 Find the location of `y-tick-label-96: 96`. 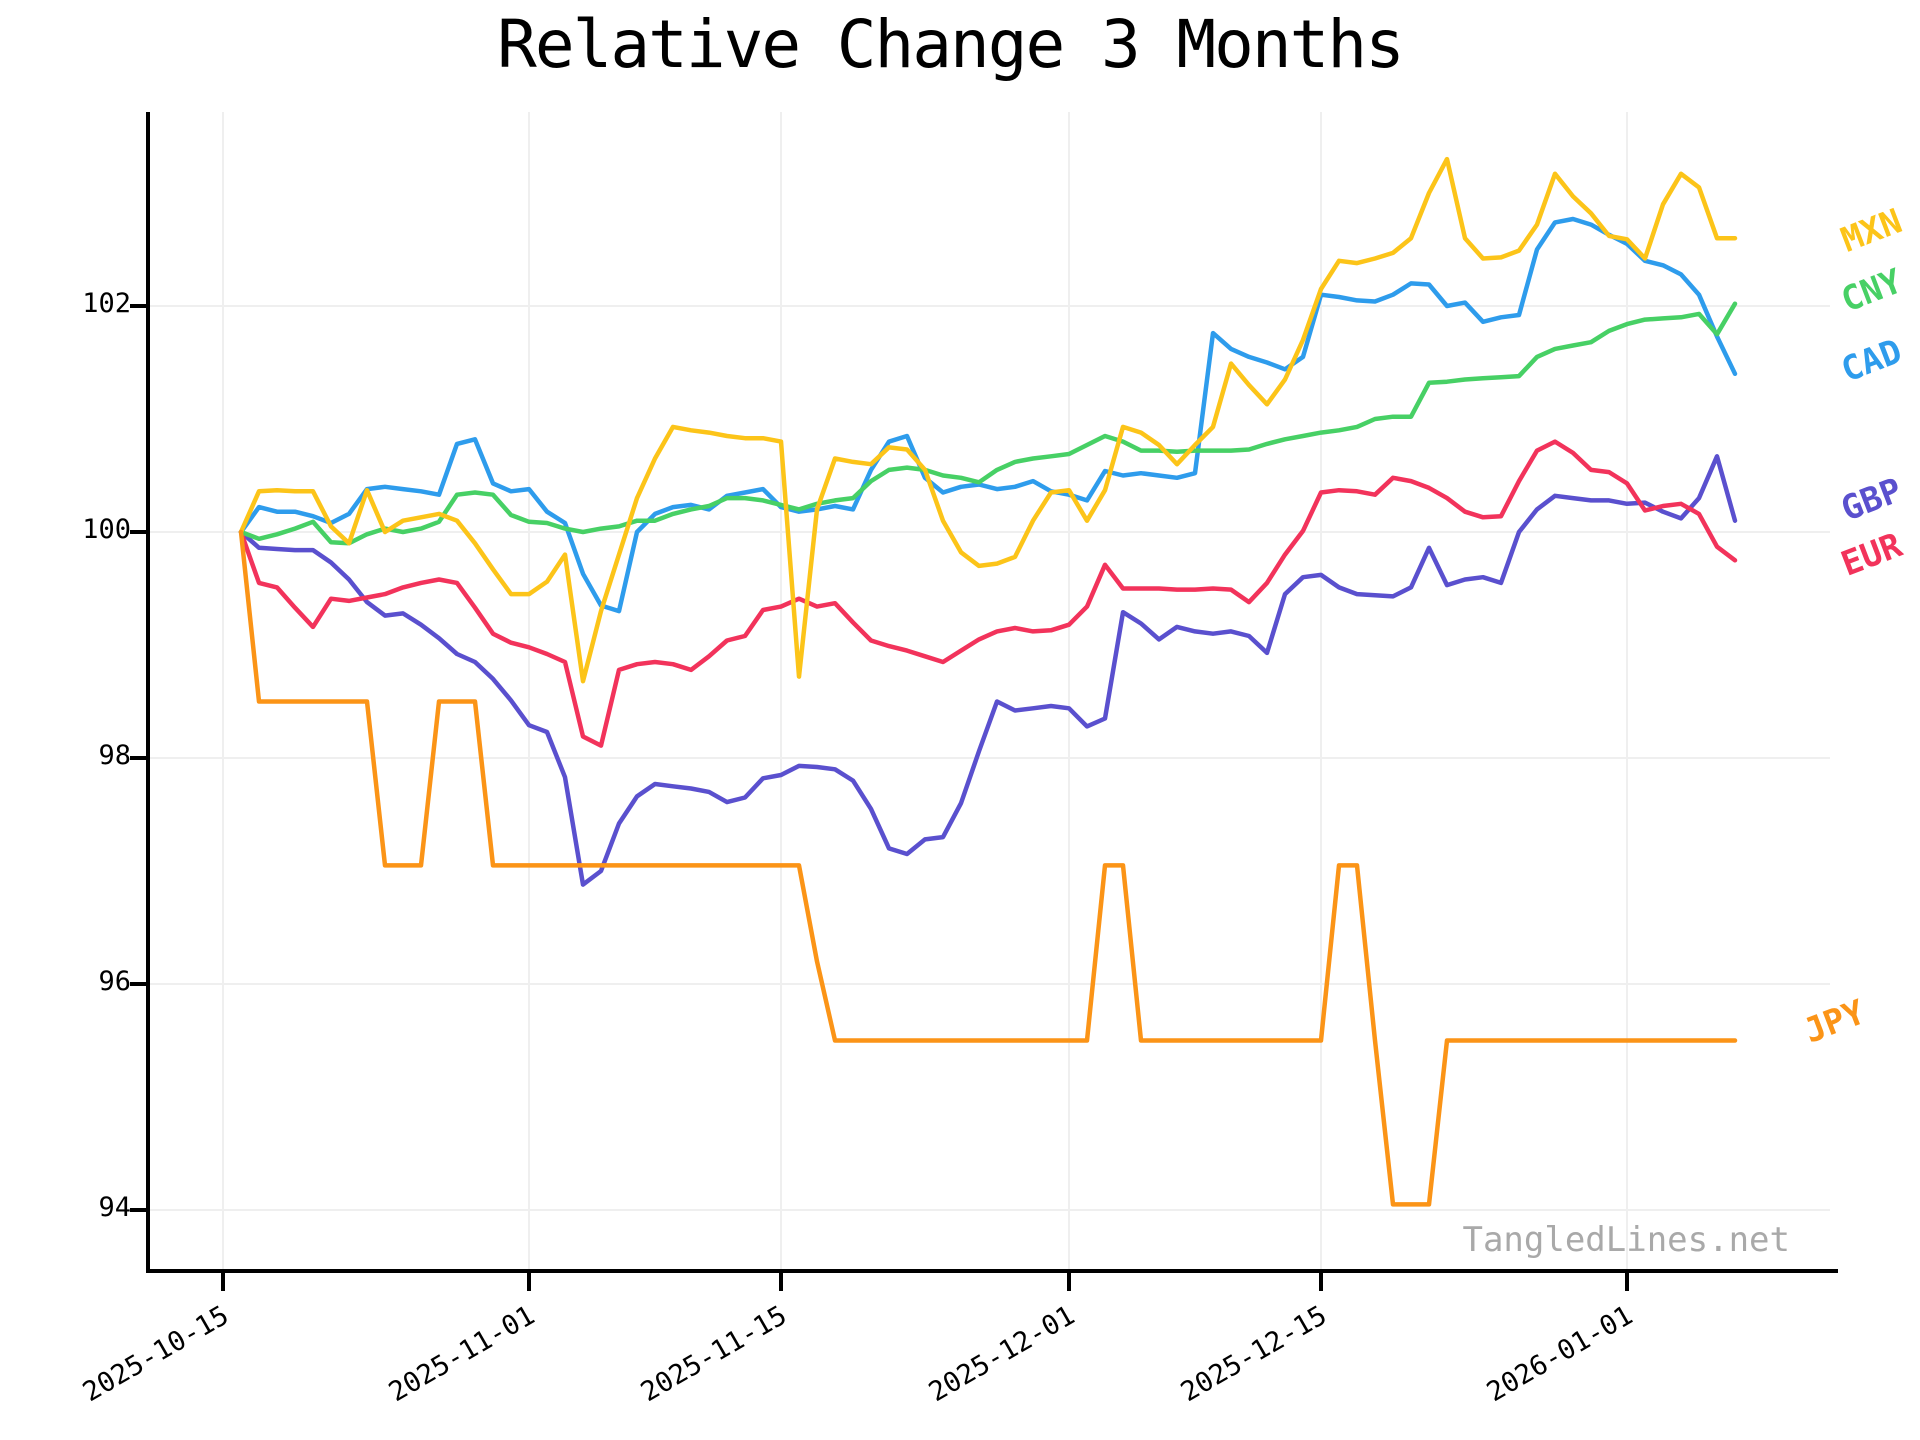

y-tick-label-96: 96 is located at coordinates (114, 981).